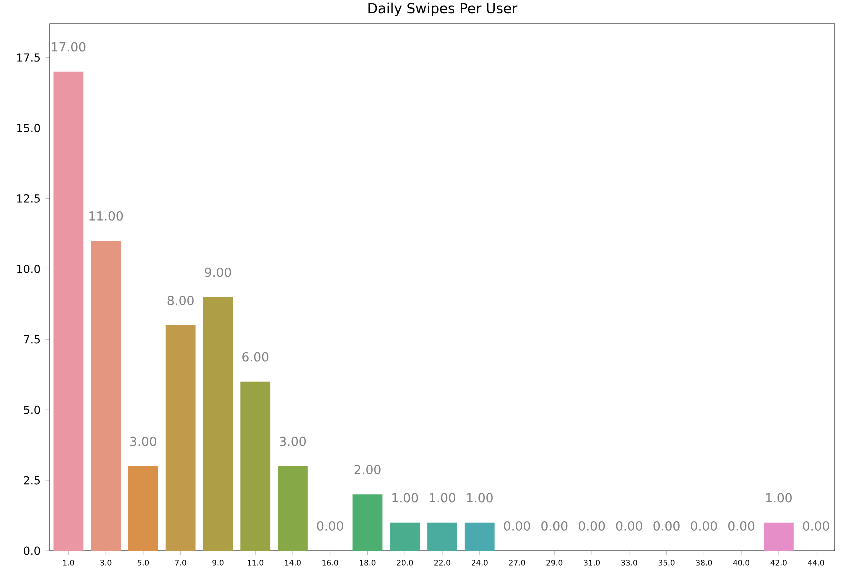 The height and width of the screenshot is (569, 854). What do you see at coordinates (218, 273) in the screenshot?
I see `data-label: 9.00` at bounding box center [218, 273].